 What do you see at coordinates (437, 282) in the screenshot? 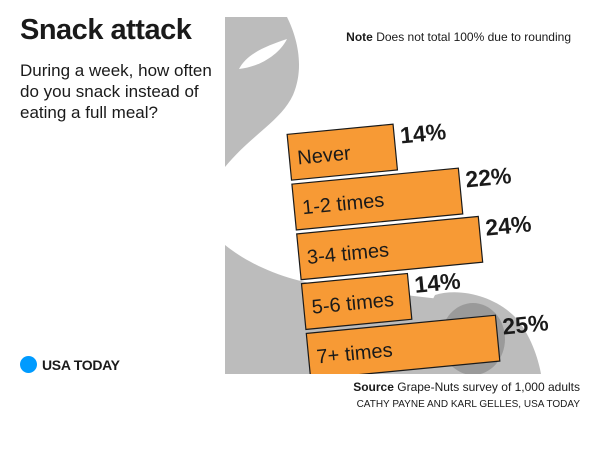
I see `value-label-3: 14%` at bounding box center [437, 282].